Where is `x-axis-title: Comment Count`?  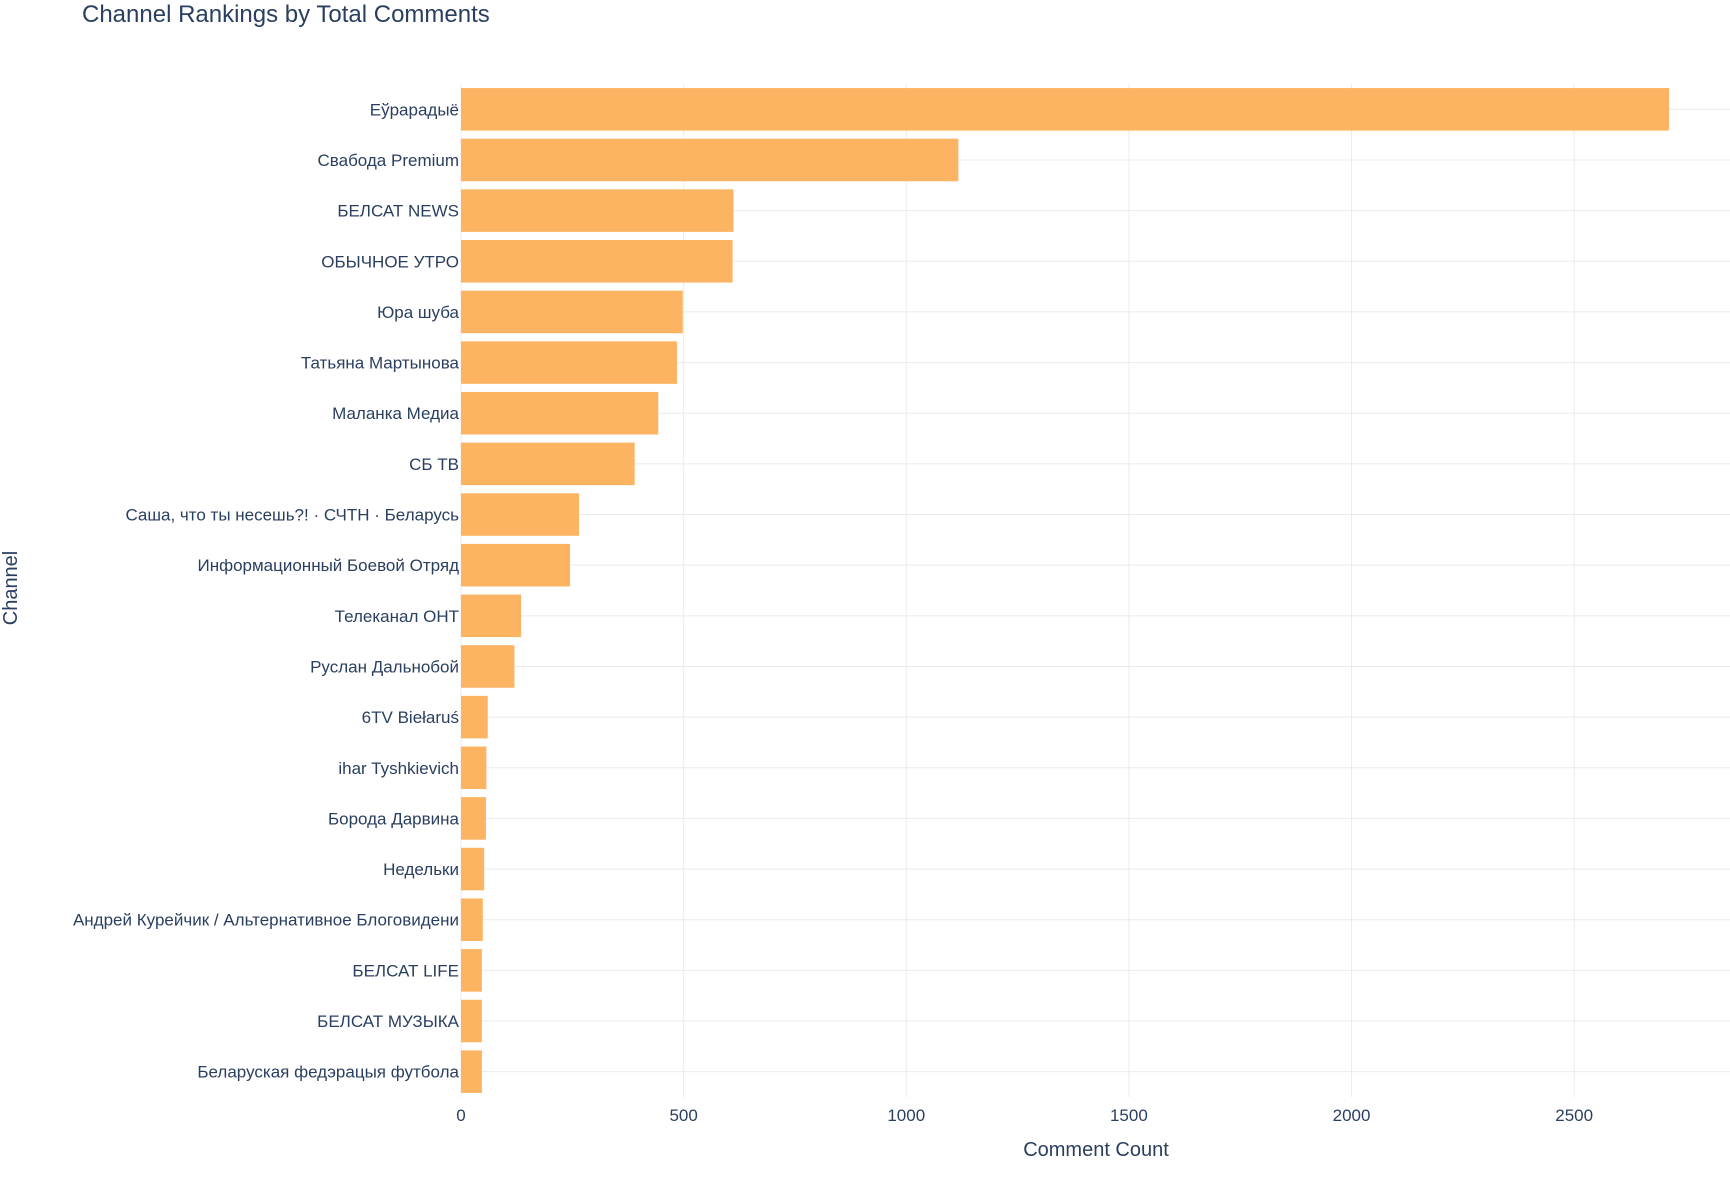
x-axis-title: Comment Count is located at coordinates (1096, 1150).